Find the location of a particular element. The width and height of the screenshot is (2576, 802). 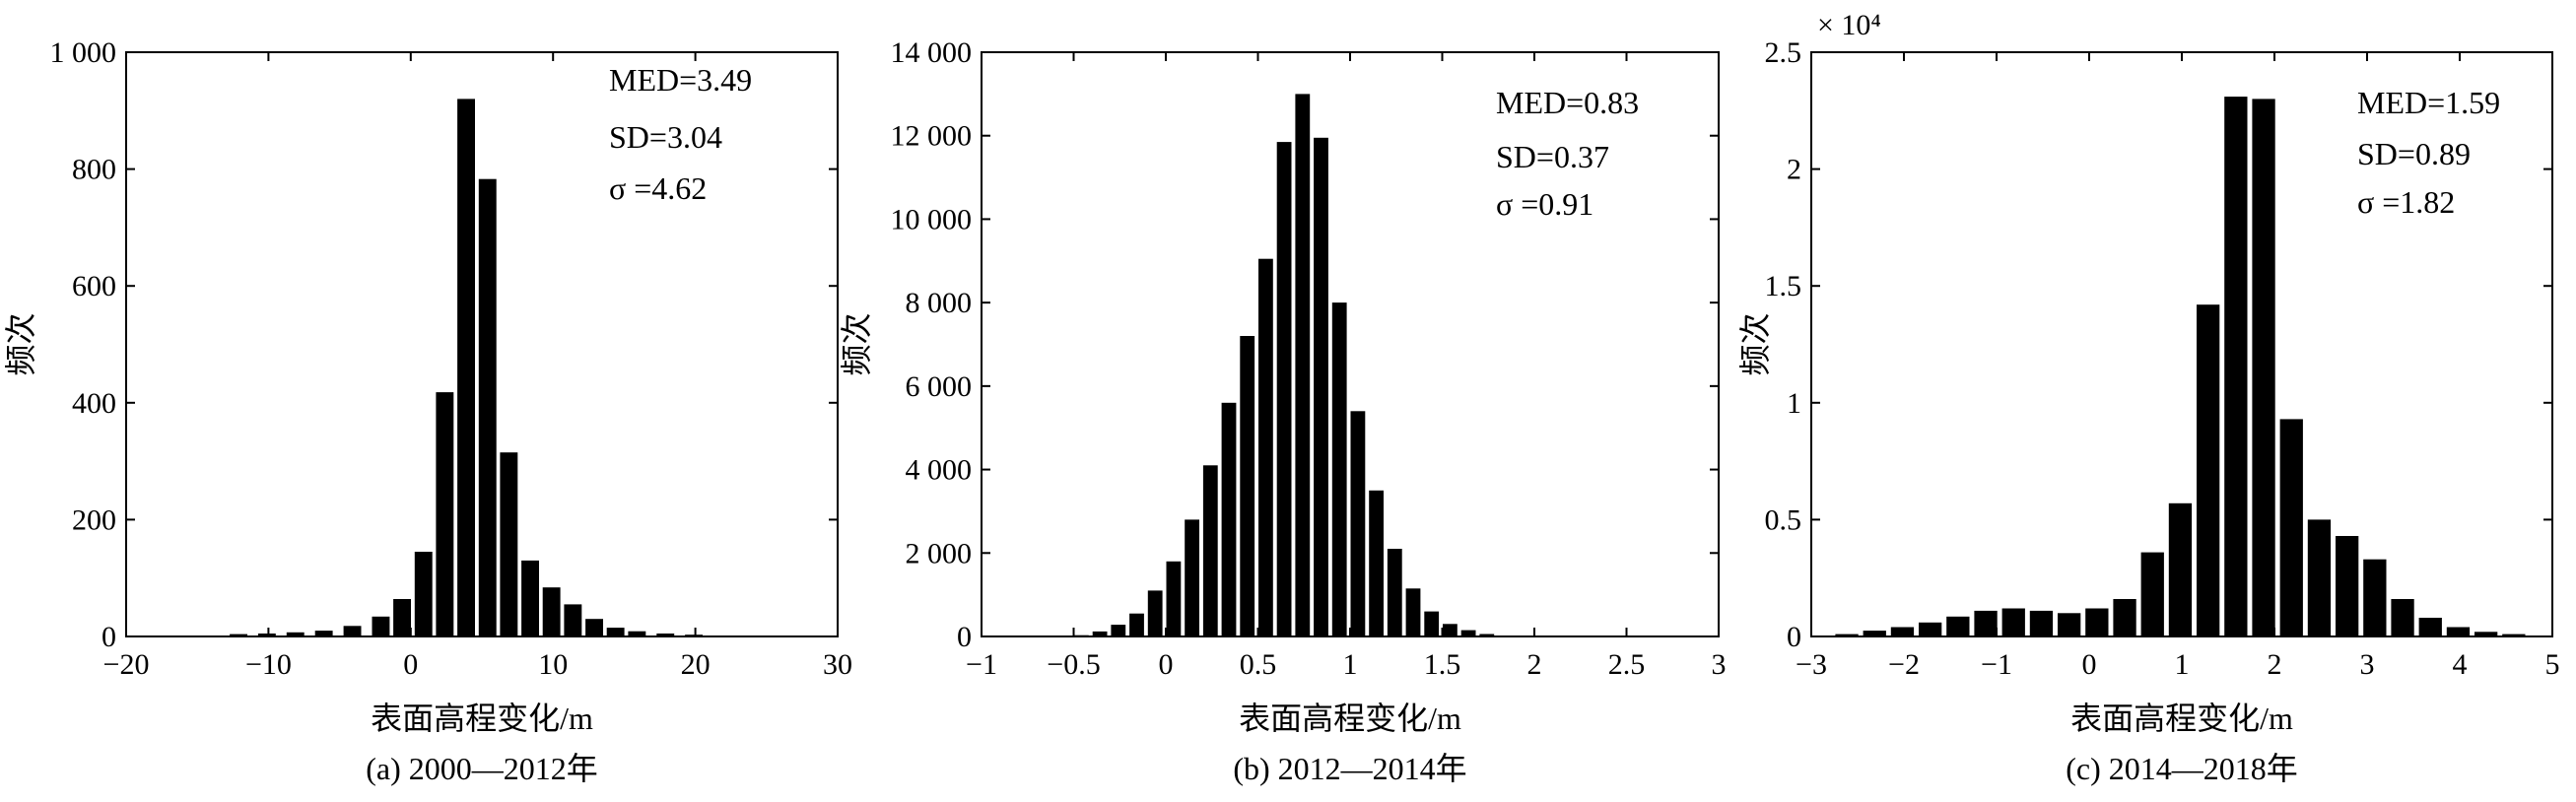

x-tick-label: −2 is located at coordinates (1904, 664).